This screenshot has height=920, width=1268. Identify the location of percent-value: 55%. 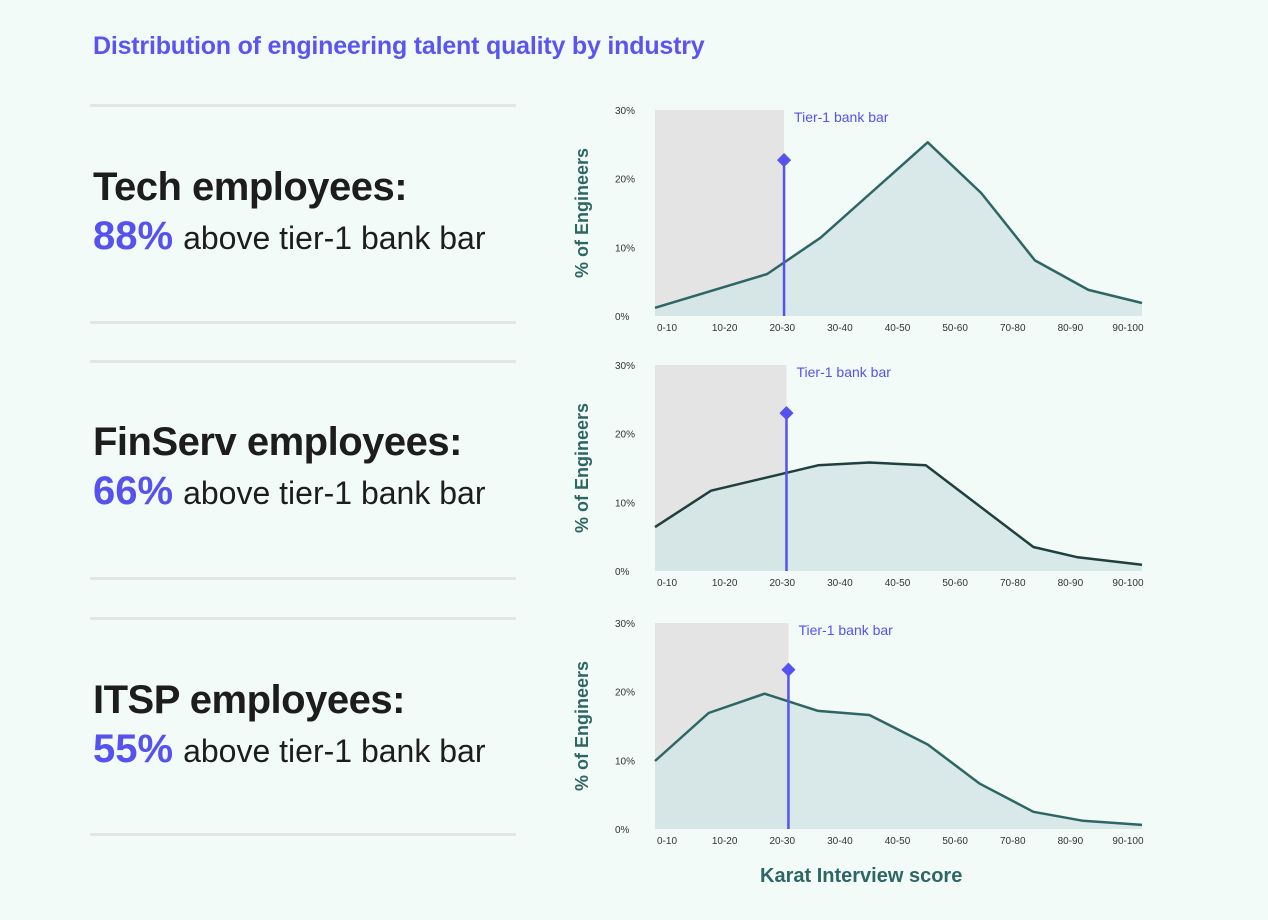
(133, 749).